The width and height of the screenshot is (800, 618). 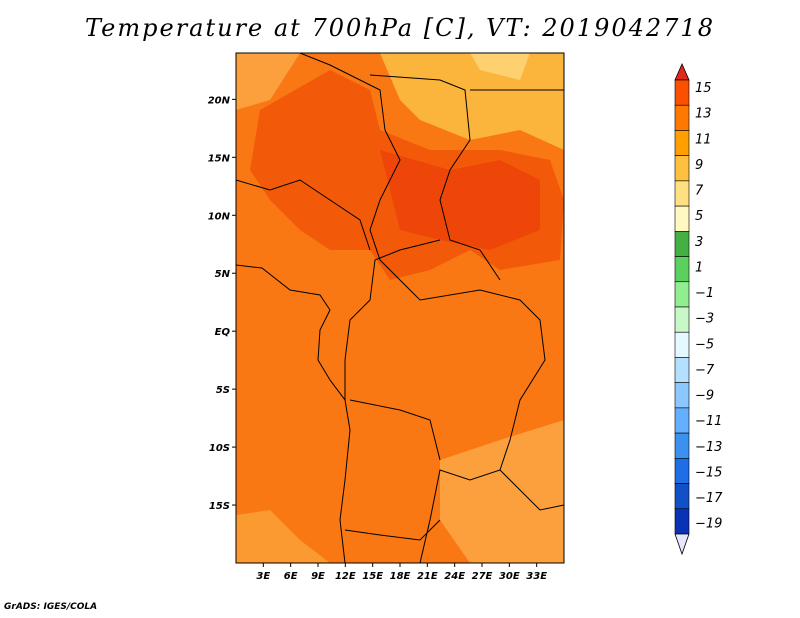 I want to click on colorbar-label: −15, so click(x=708, y=472).